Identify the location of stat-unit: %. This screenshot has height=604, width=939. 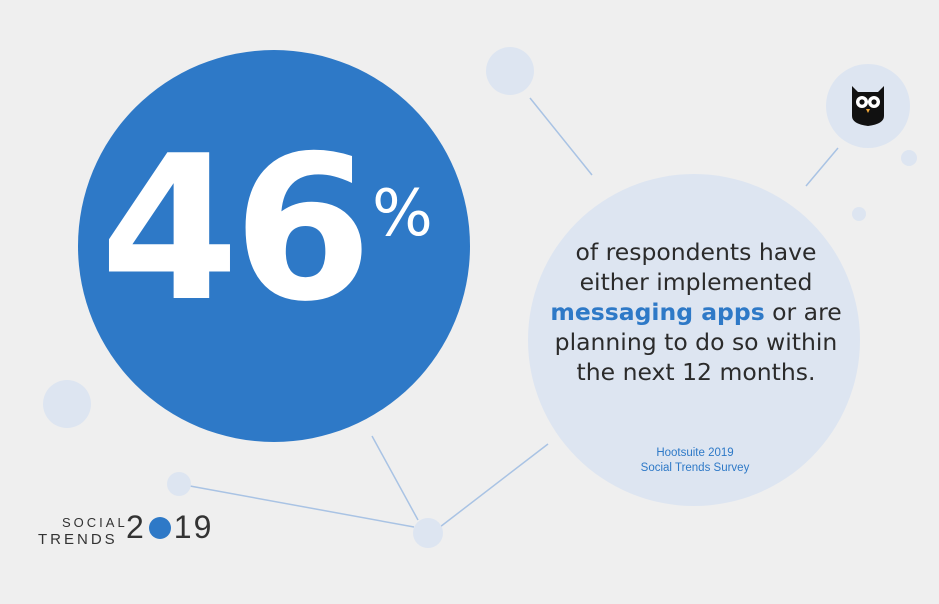
(402, 214).